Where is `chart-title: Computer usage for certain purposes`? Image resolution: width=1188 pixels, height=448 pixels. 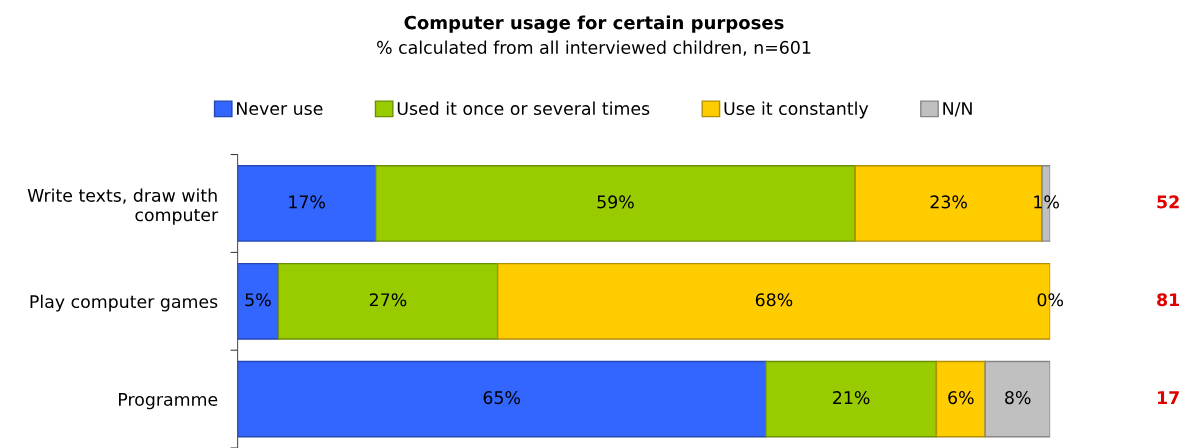 chart-title: Computer usage for certain purposes is located at coordinates (594, 24).